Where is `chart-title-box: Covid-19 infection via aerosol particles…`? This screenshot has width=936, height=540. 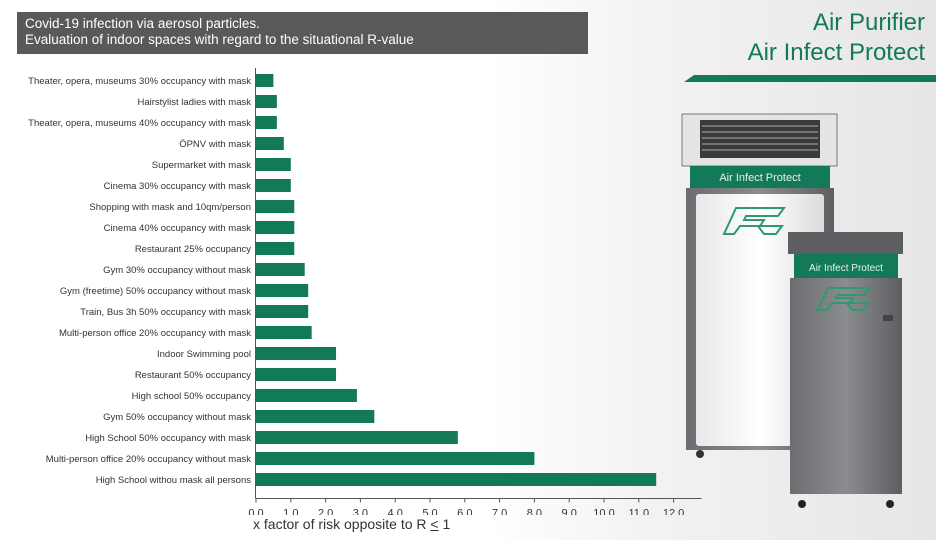
chart-title-box: Covid-19 infection via aerosol particles… is located at coordinates (302, 33).